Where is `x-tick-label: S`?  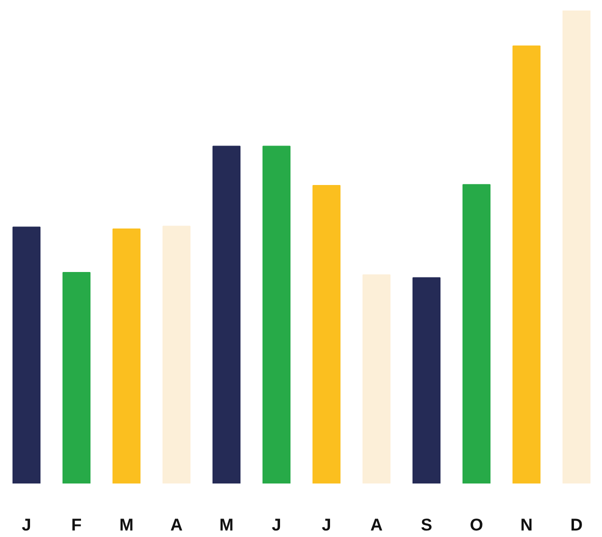
x-tick-label: S is located at coordinates (426, 525).